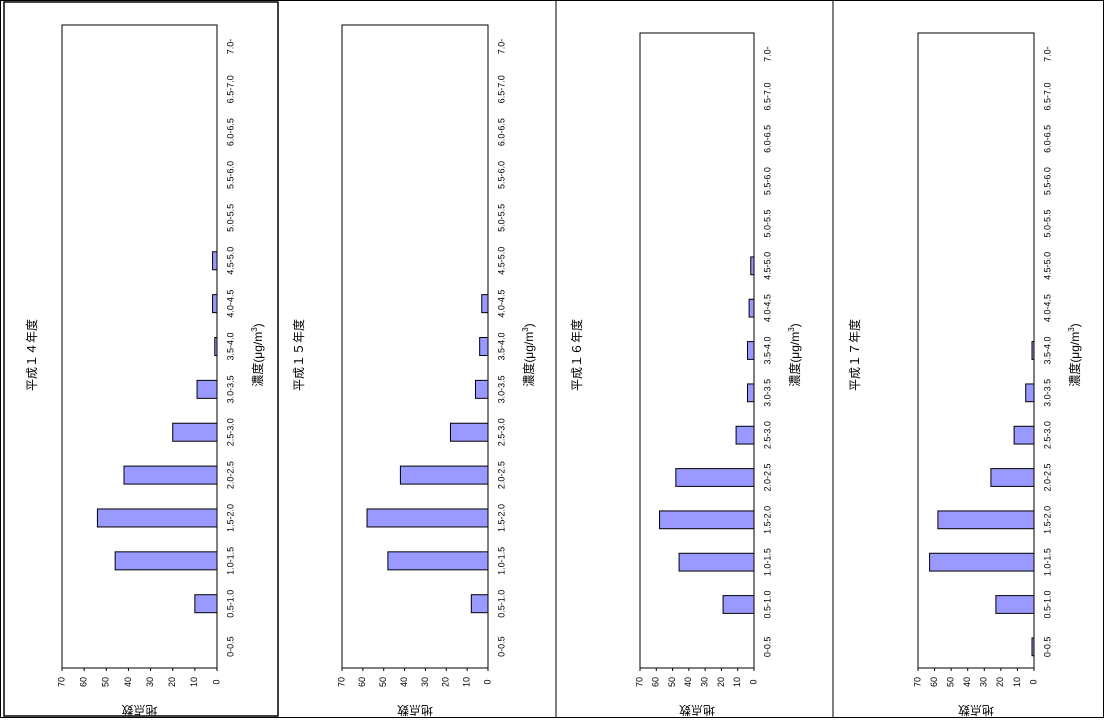 The image size is (1109, 728). I want to click on chart-title: 平成１４年度, so click(31, 355).